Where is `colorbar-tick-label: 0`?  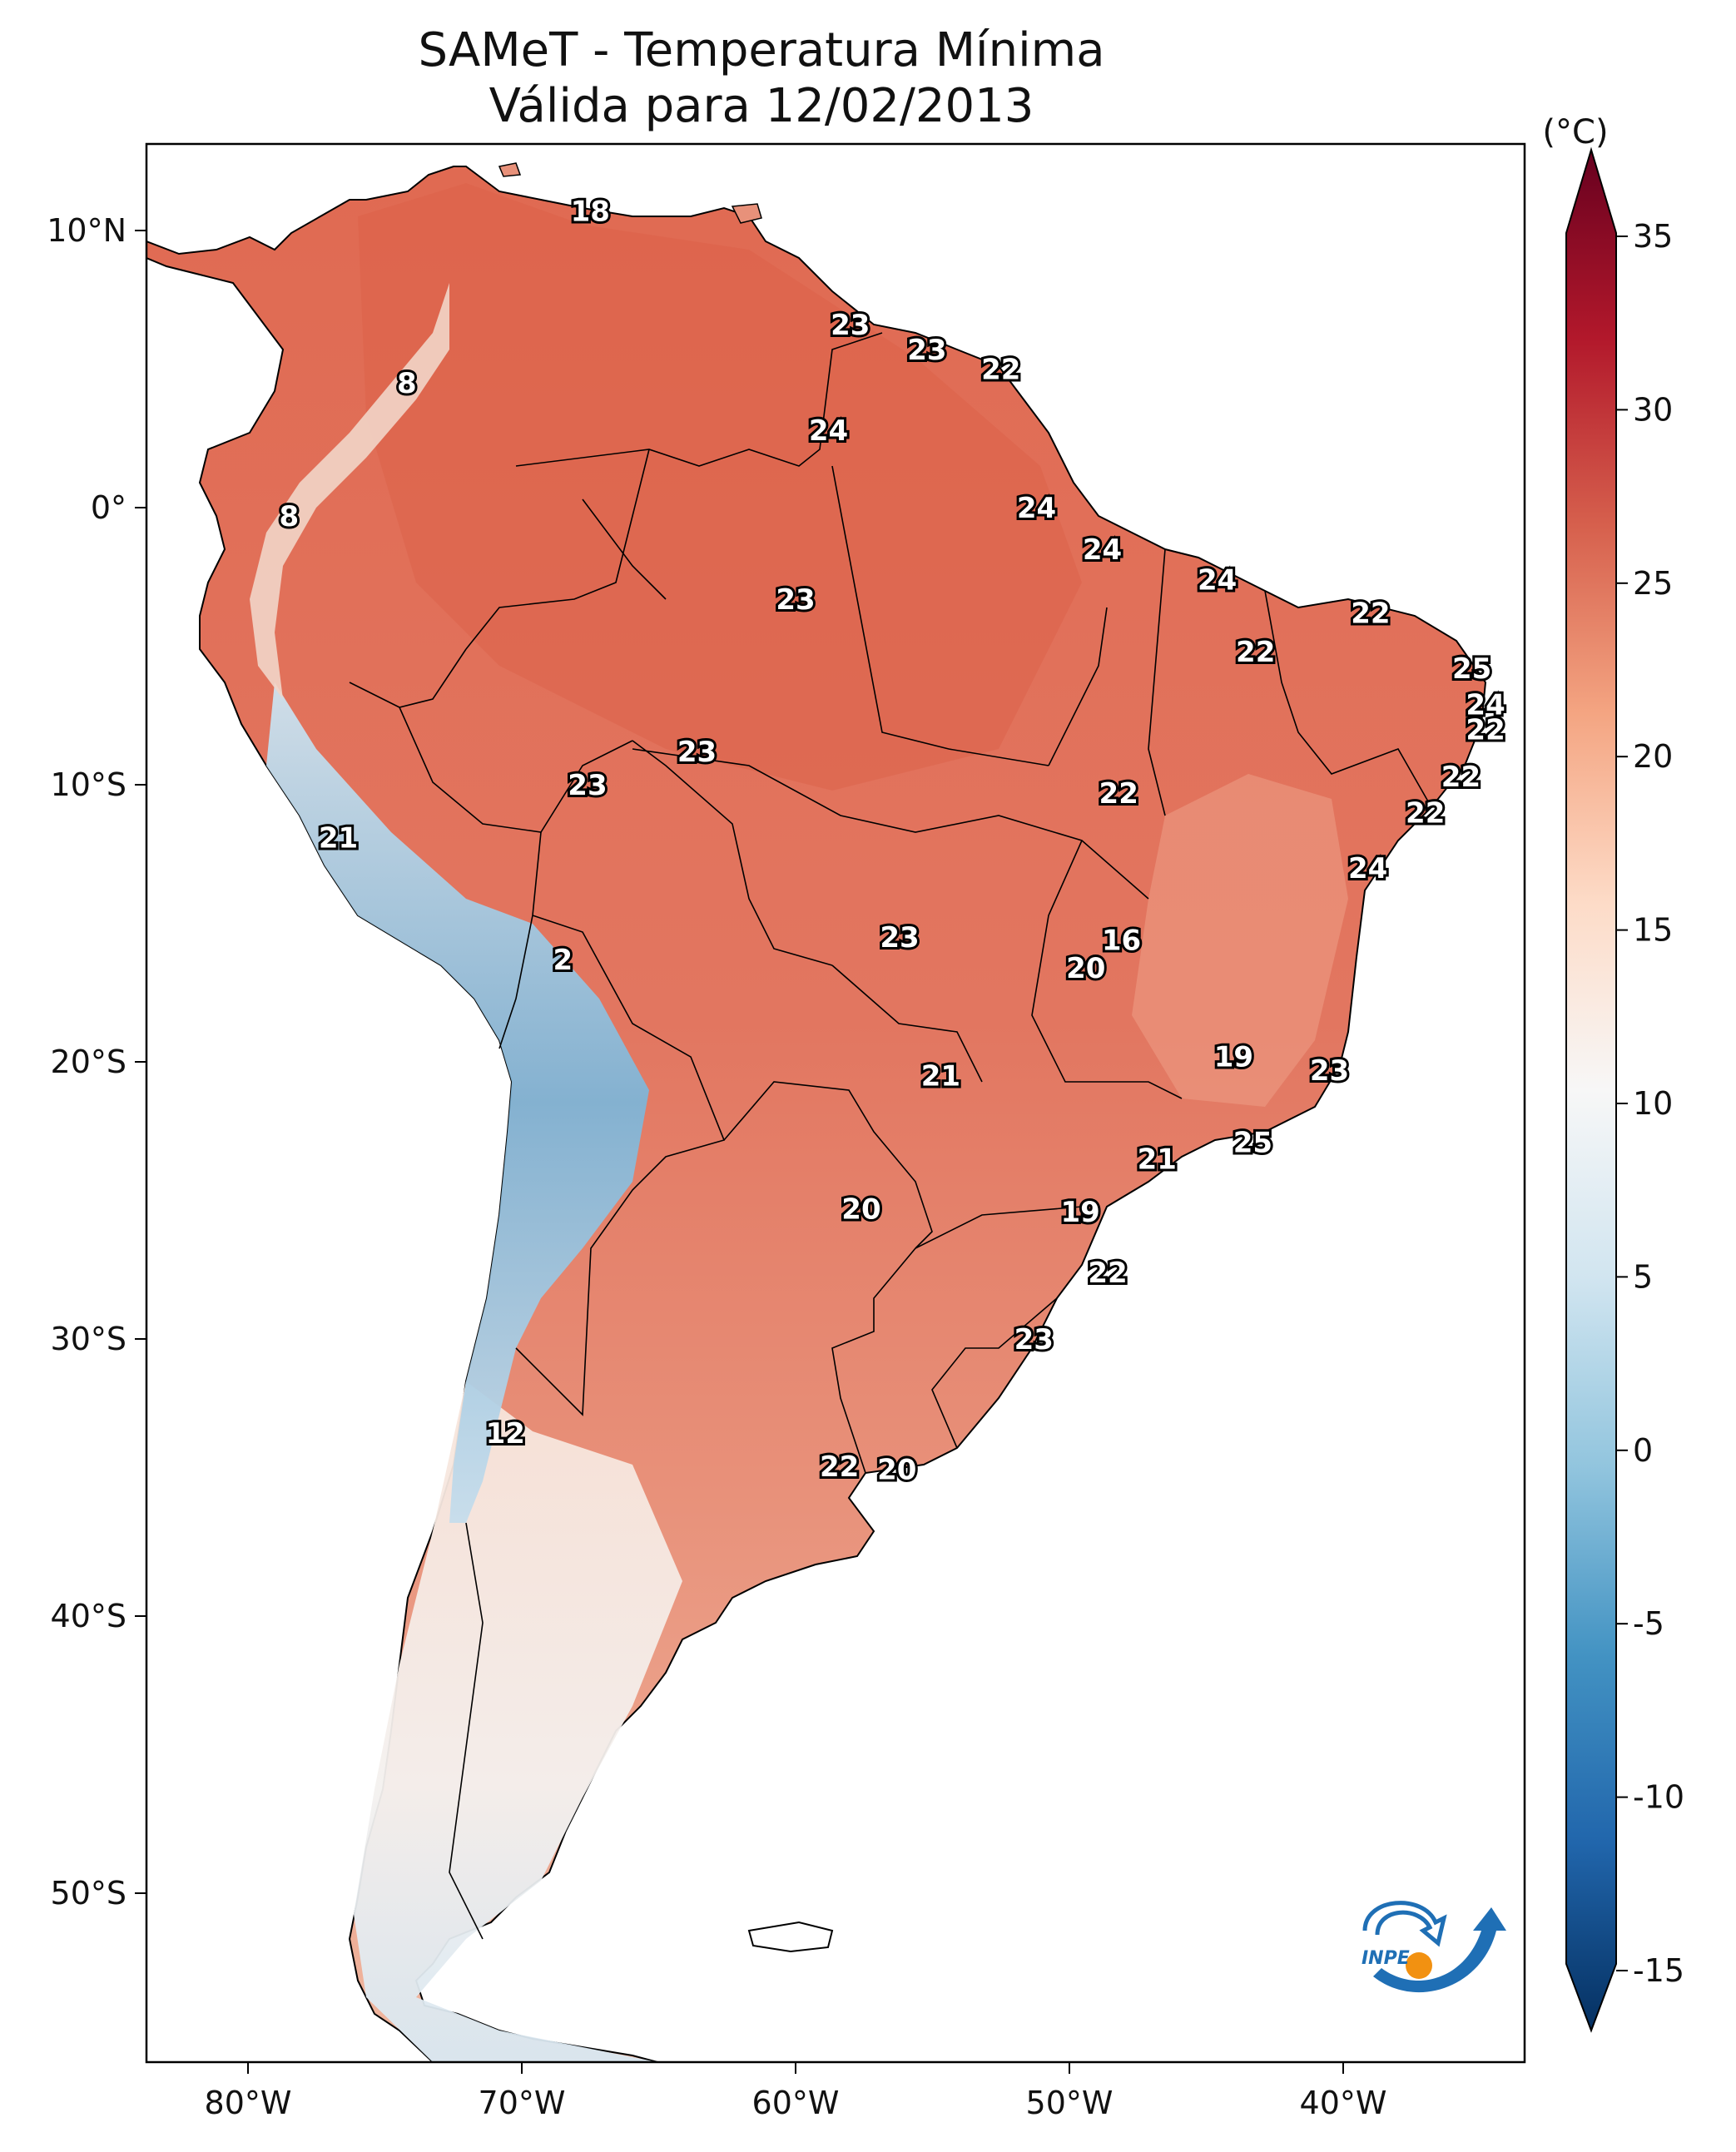
colorbar-tick-label: 0 is located at coordinates (1643, 1450).